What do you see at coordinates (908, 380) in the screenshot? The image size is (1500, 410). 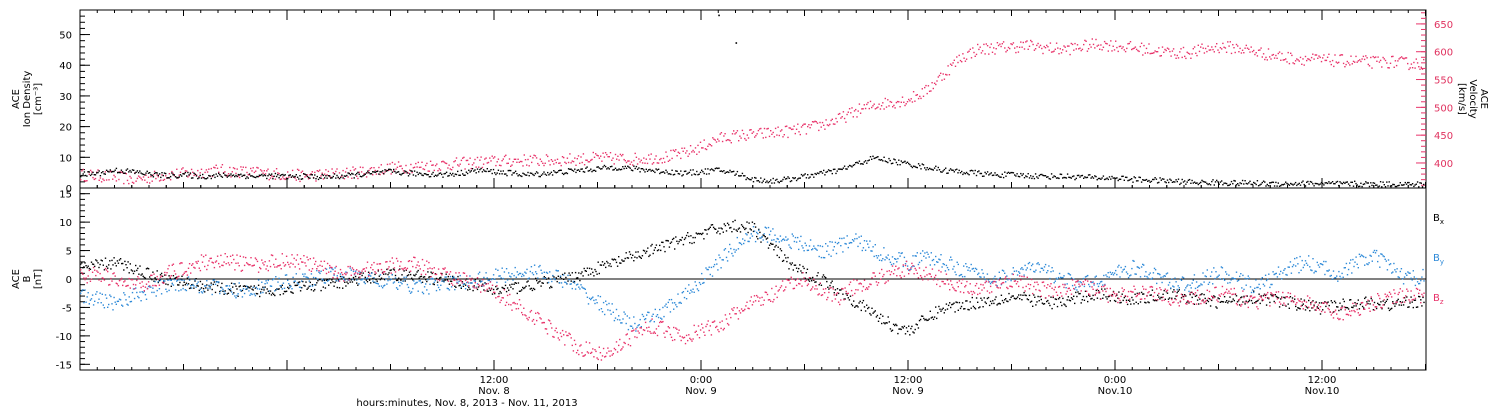 I see `x-tick-time: 12:00` at bounding box center [908, 380].